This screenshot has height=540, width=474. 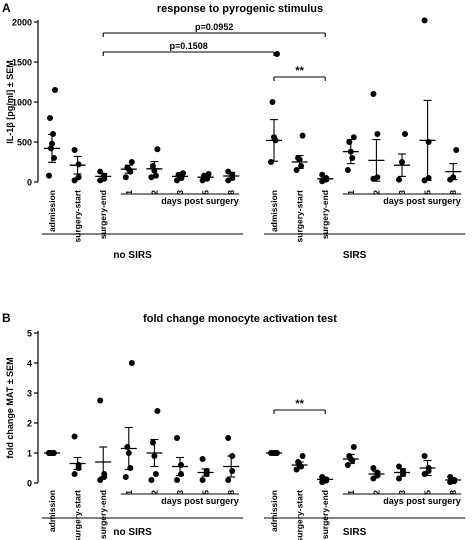 What do you see at coordinates (325, 480) in the screenshot?
I see `series-sirs-surgery-end` at bounding box center [325, 480].